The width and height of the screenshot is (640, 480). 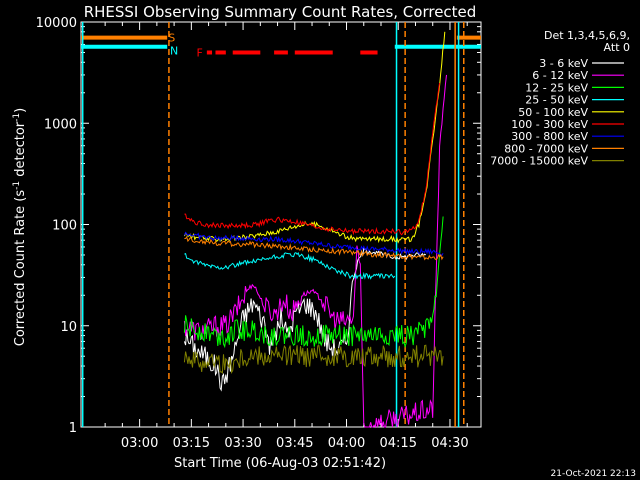 What do you see at coordinates (587, 35) in the screenshot?
I see `legend-header-1: Det 1,3,4,5,6,9,` at bounding box center [587, 35].